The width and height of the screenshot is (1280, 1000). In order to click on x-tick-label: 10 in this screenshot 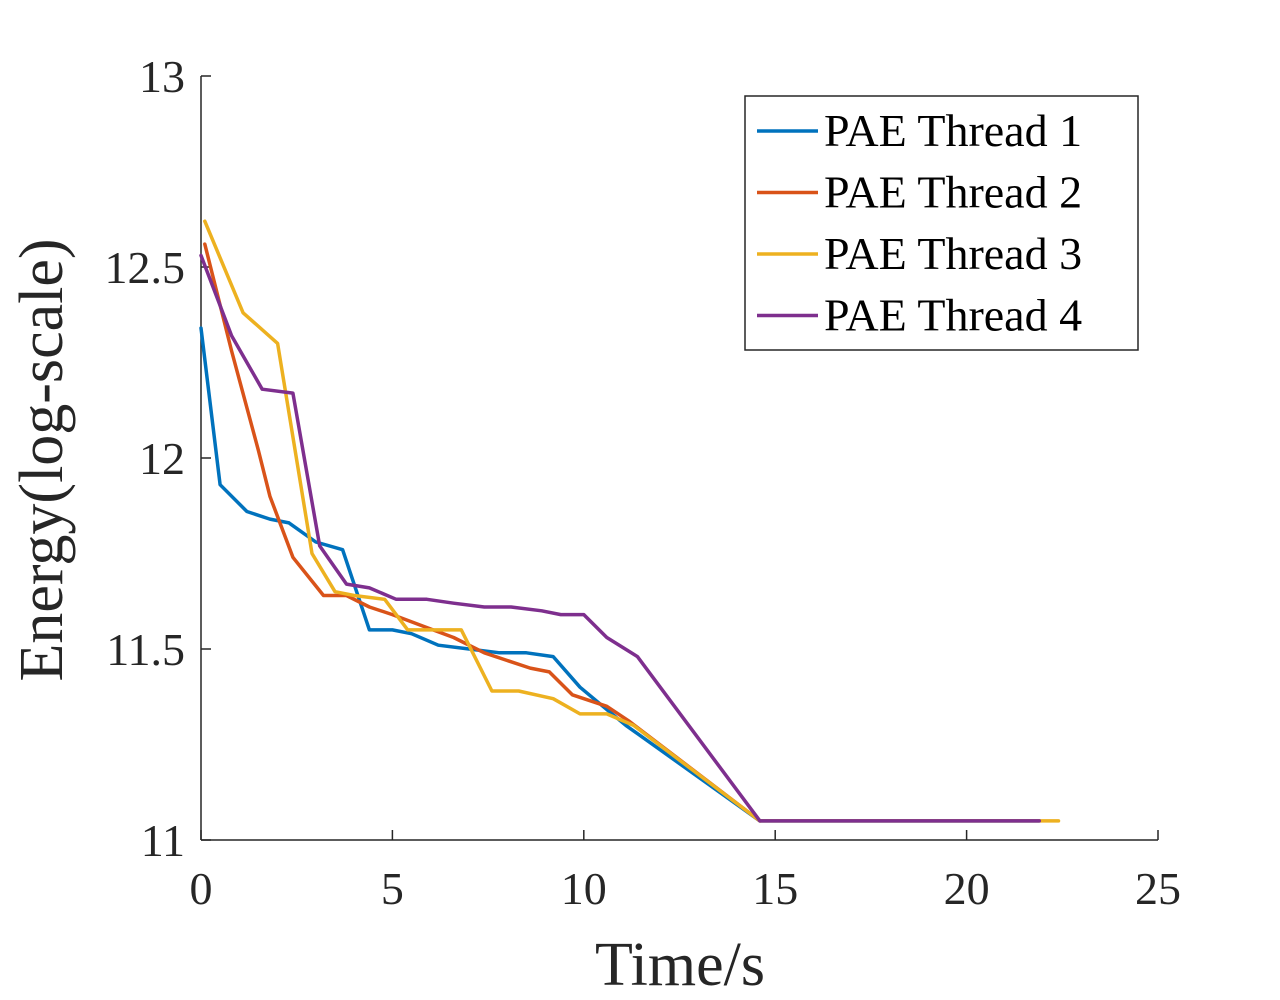, I will do `click(584, 888)`.